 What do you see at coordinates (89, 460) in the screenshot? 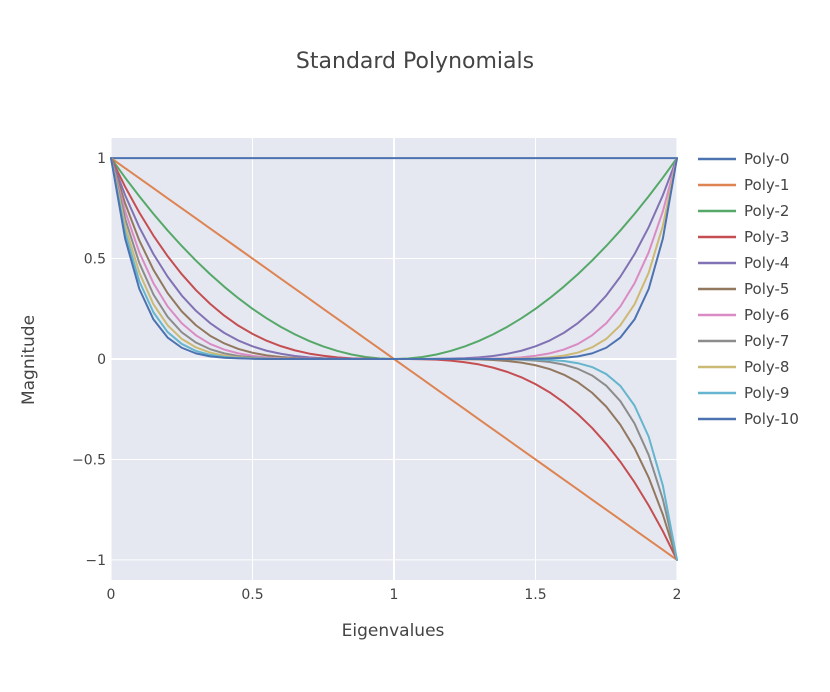
I see `y-tick-label: −0.5` at bounding box center [89, 460].